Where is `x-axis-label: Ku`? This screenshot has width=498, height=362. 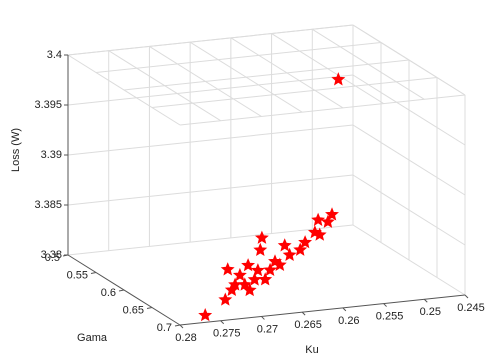 x-axis-label: Ku is located at coordinates (311, 350).